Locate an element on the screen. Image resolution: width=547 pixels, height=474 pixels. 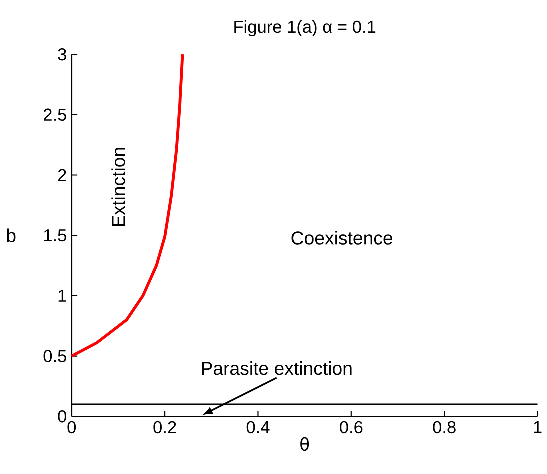
x-tick-label: 0.4 is located at coordinates (258, 427).